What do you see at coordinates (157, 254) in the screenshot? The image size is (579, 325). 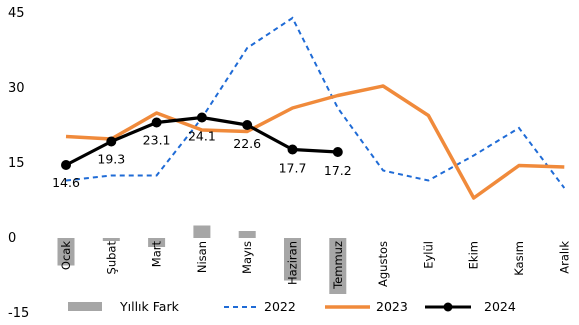 I see `x-tick-label: Mart` at bounding box center [157, 254].